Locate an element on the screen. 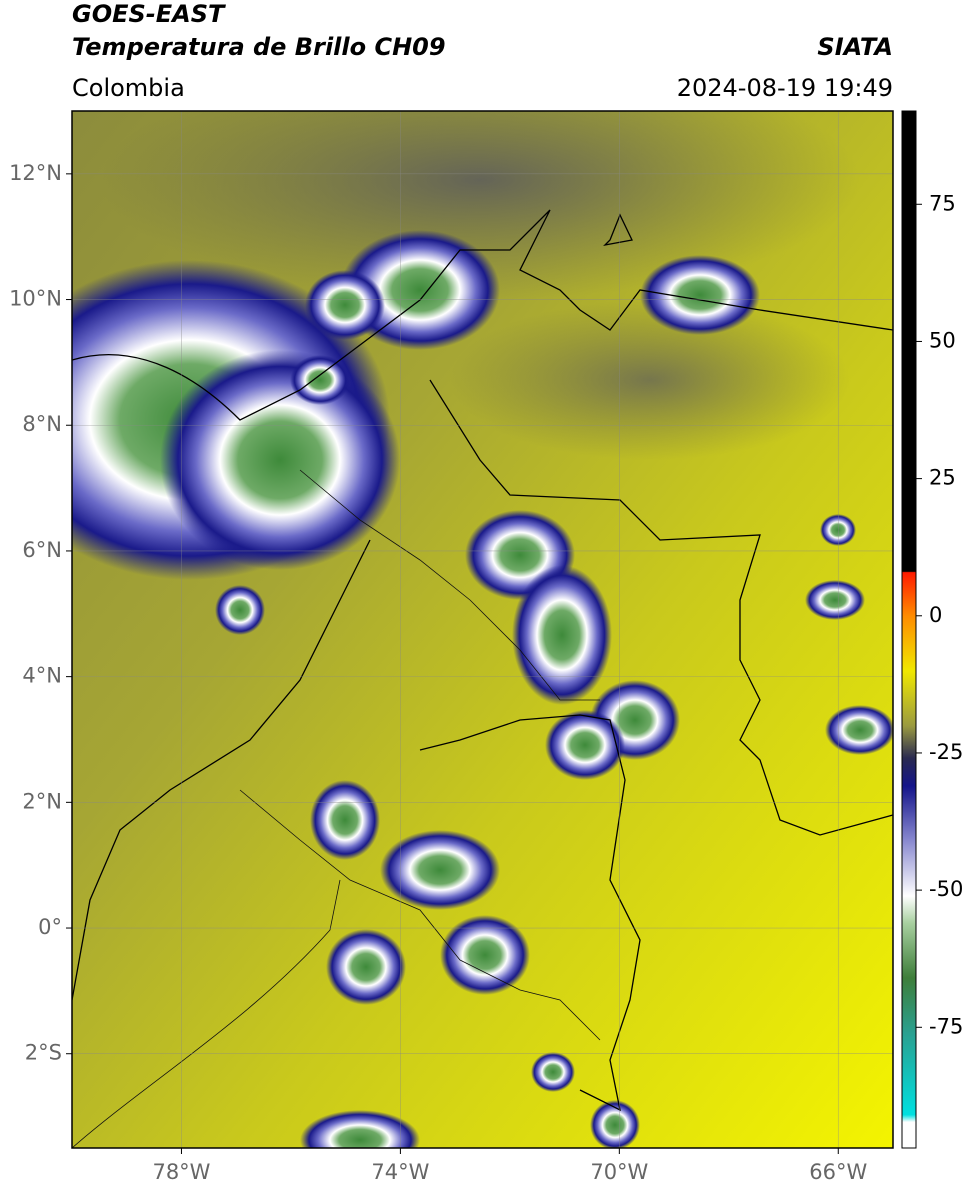  lat-tick-label: 6°N is located at coordinates (42, 550).